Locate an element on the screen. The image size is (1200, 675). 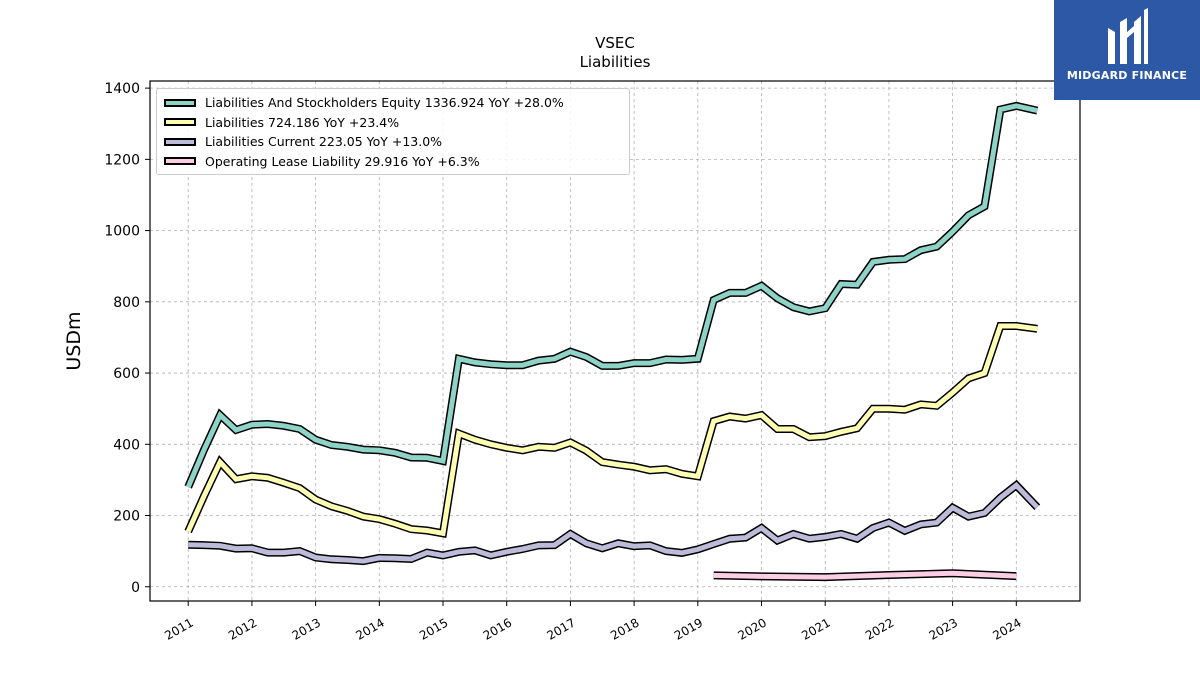
x-tick-label: 2023 is located at coordinates (943, 628).